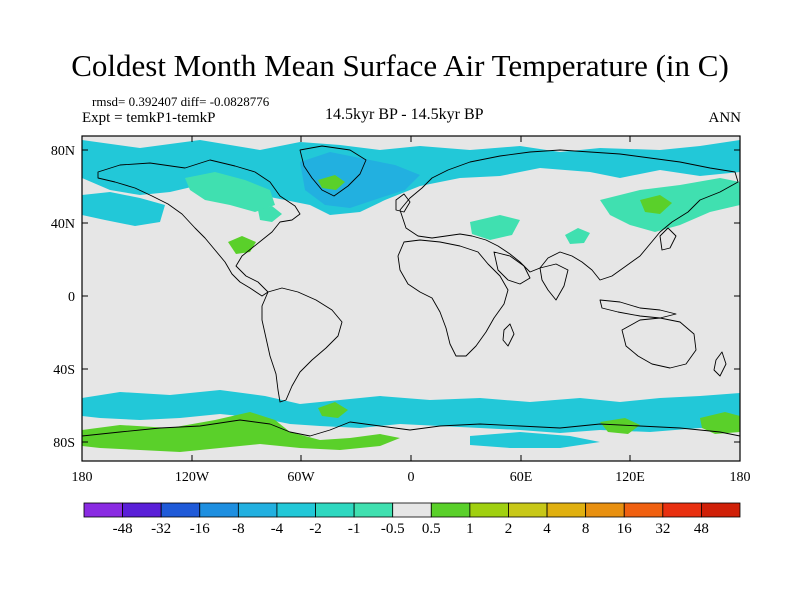 This screenshot has height=600, width=800. Describe the element at coordinates (161, 529) in the screenshot. I see `colorbar-label: -32` at that location.